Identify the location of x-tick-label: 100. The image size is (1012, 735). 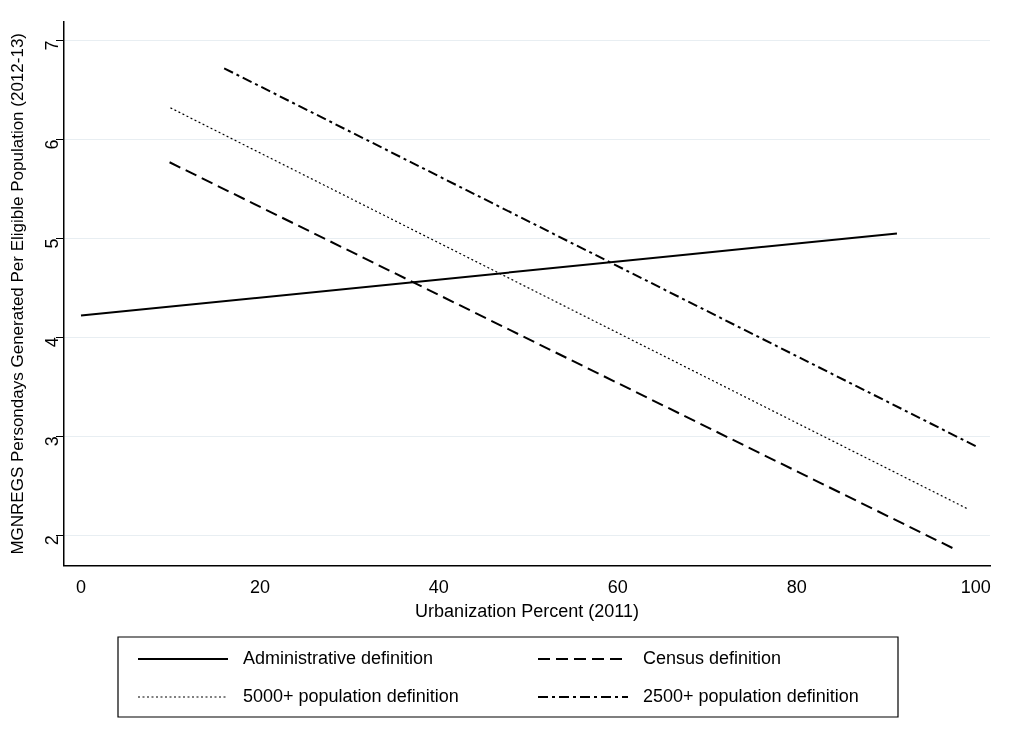
(975, 586).